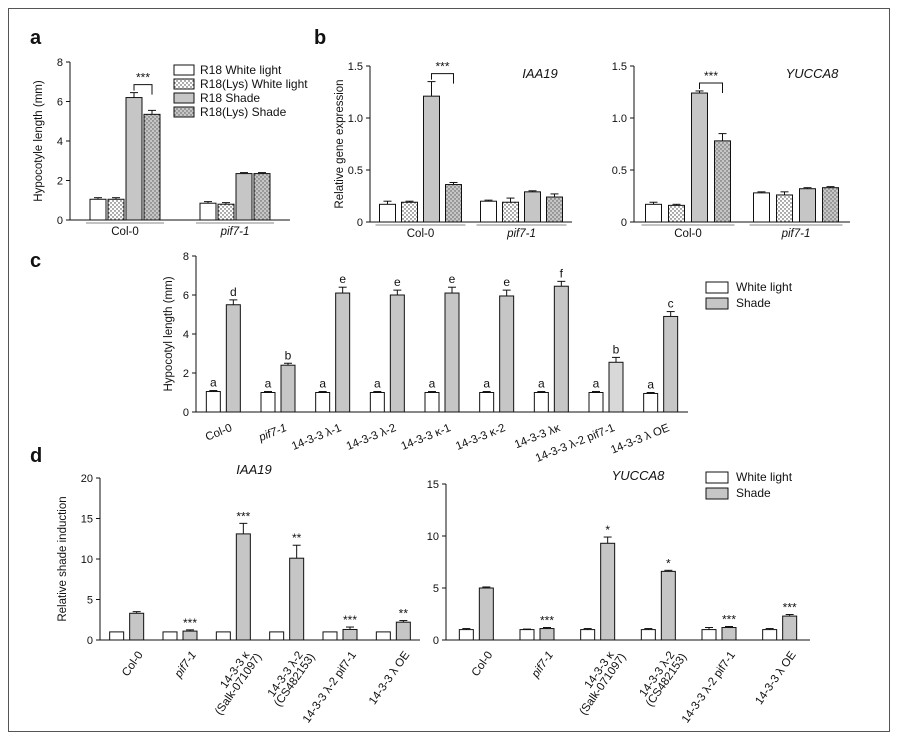  I want to click on legend-label: White light, so click(764, 287).